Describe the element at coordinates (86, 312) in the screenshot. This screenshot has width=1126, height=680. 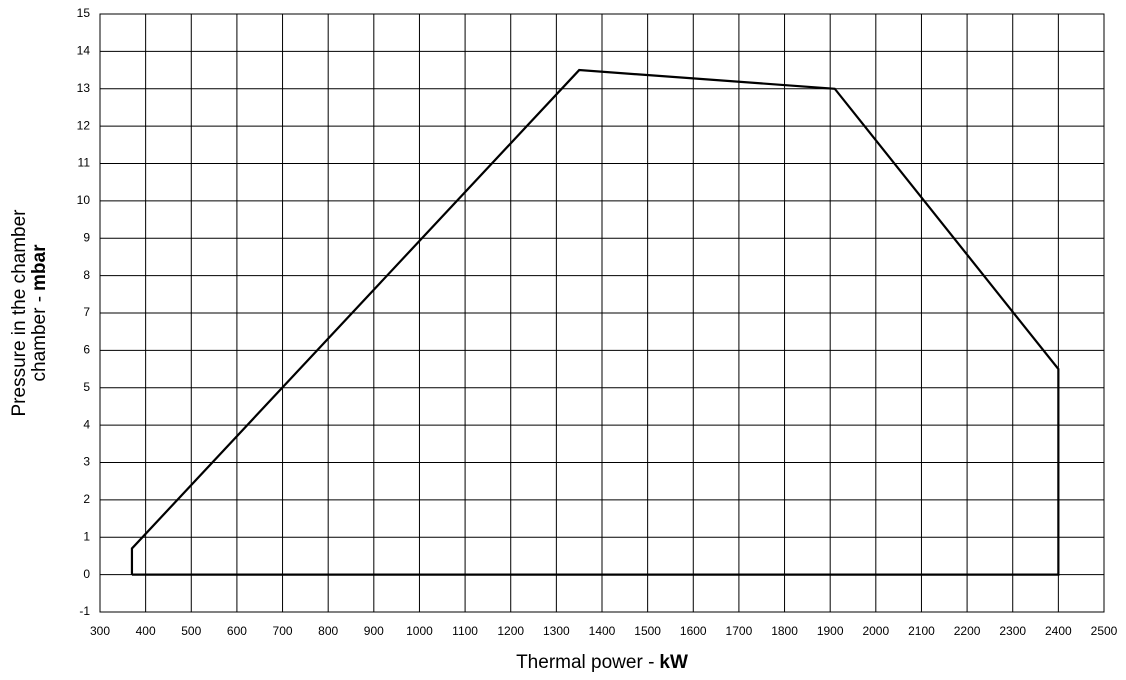
I see `y-tick-label: 7` at that location.